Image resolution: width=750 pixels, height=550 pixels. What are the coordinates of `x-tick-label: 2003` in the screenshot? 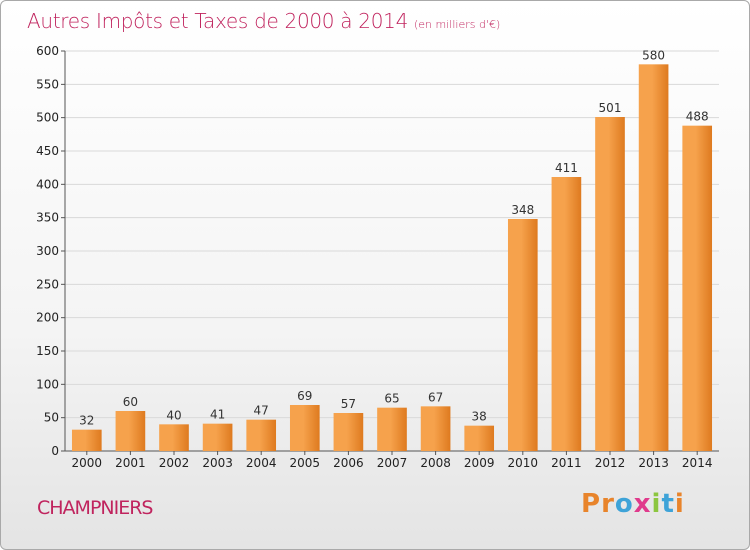 It's located at (217, 463).